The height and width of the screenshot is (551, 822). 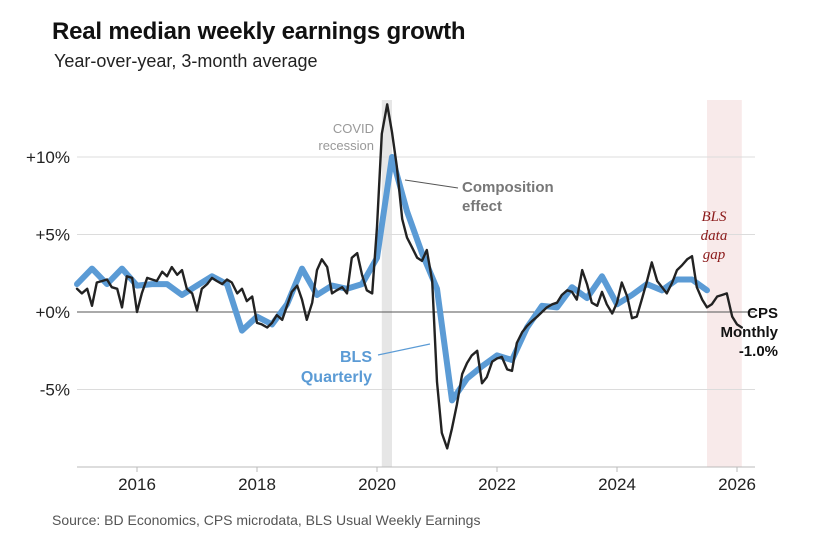 I want to click on bls-data-gap-label-line2: data, so click(x=714, y=236).